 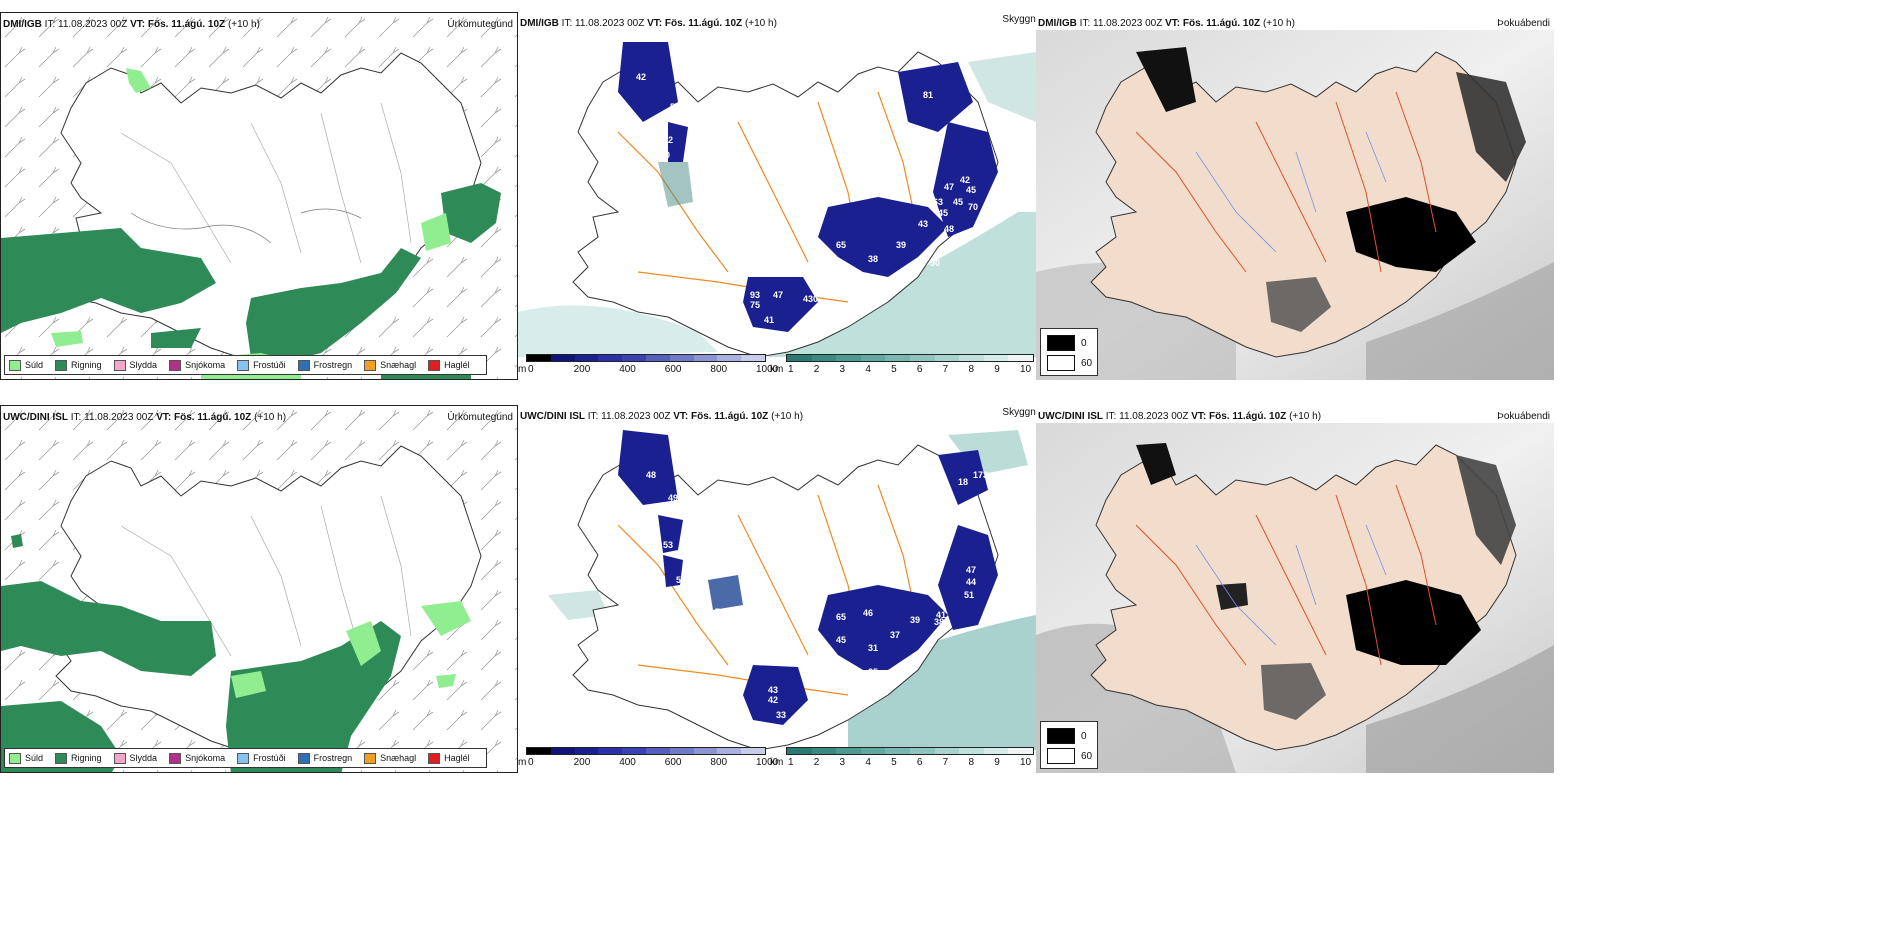 What do you see at coordinates (531, 369) in the screenshot?
I see `colorbar-tick: 0` at bounding box center [531, 369].